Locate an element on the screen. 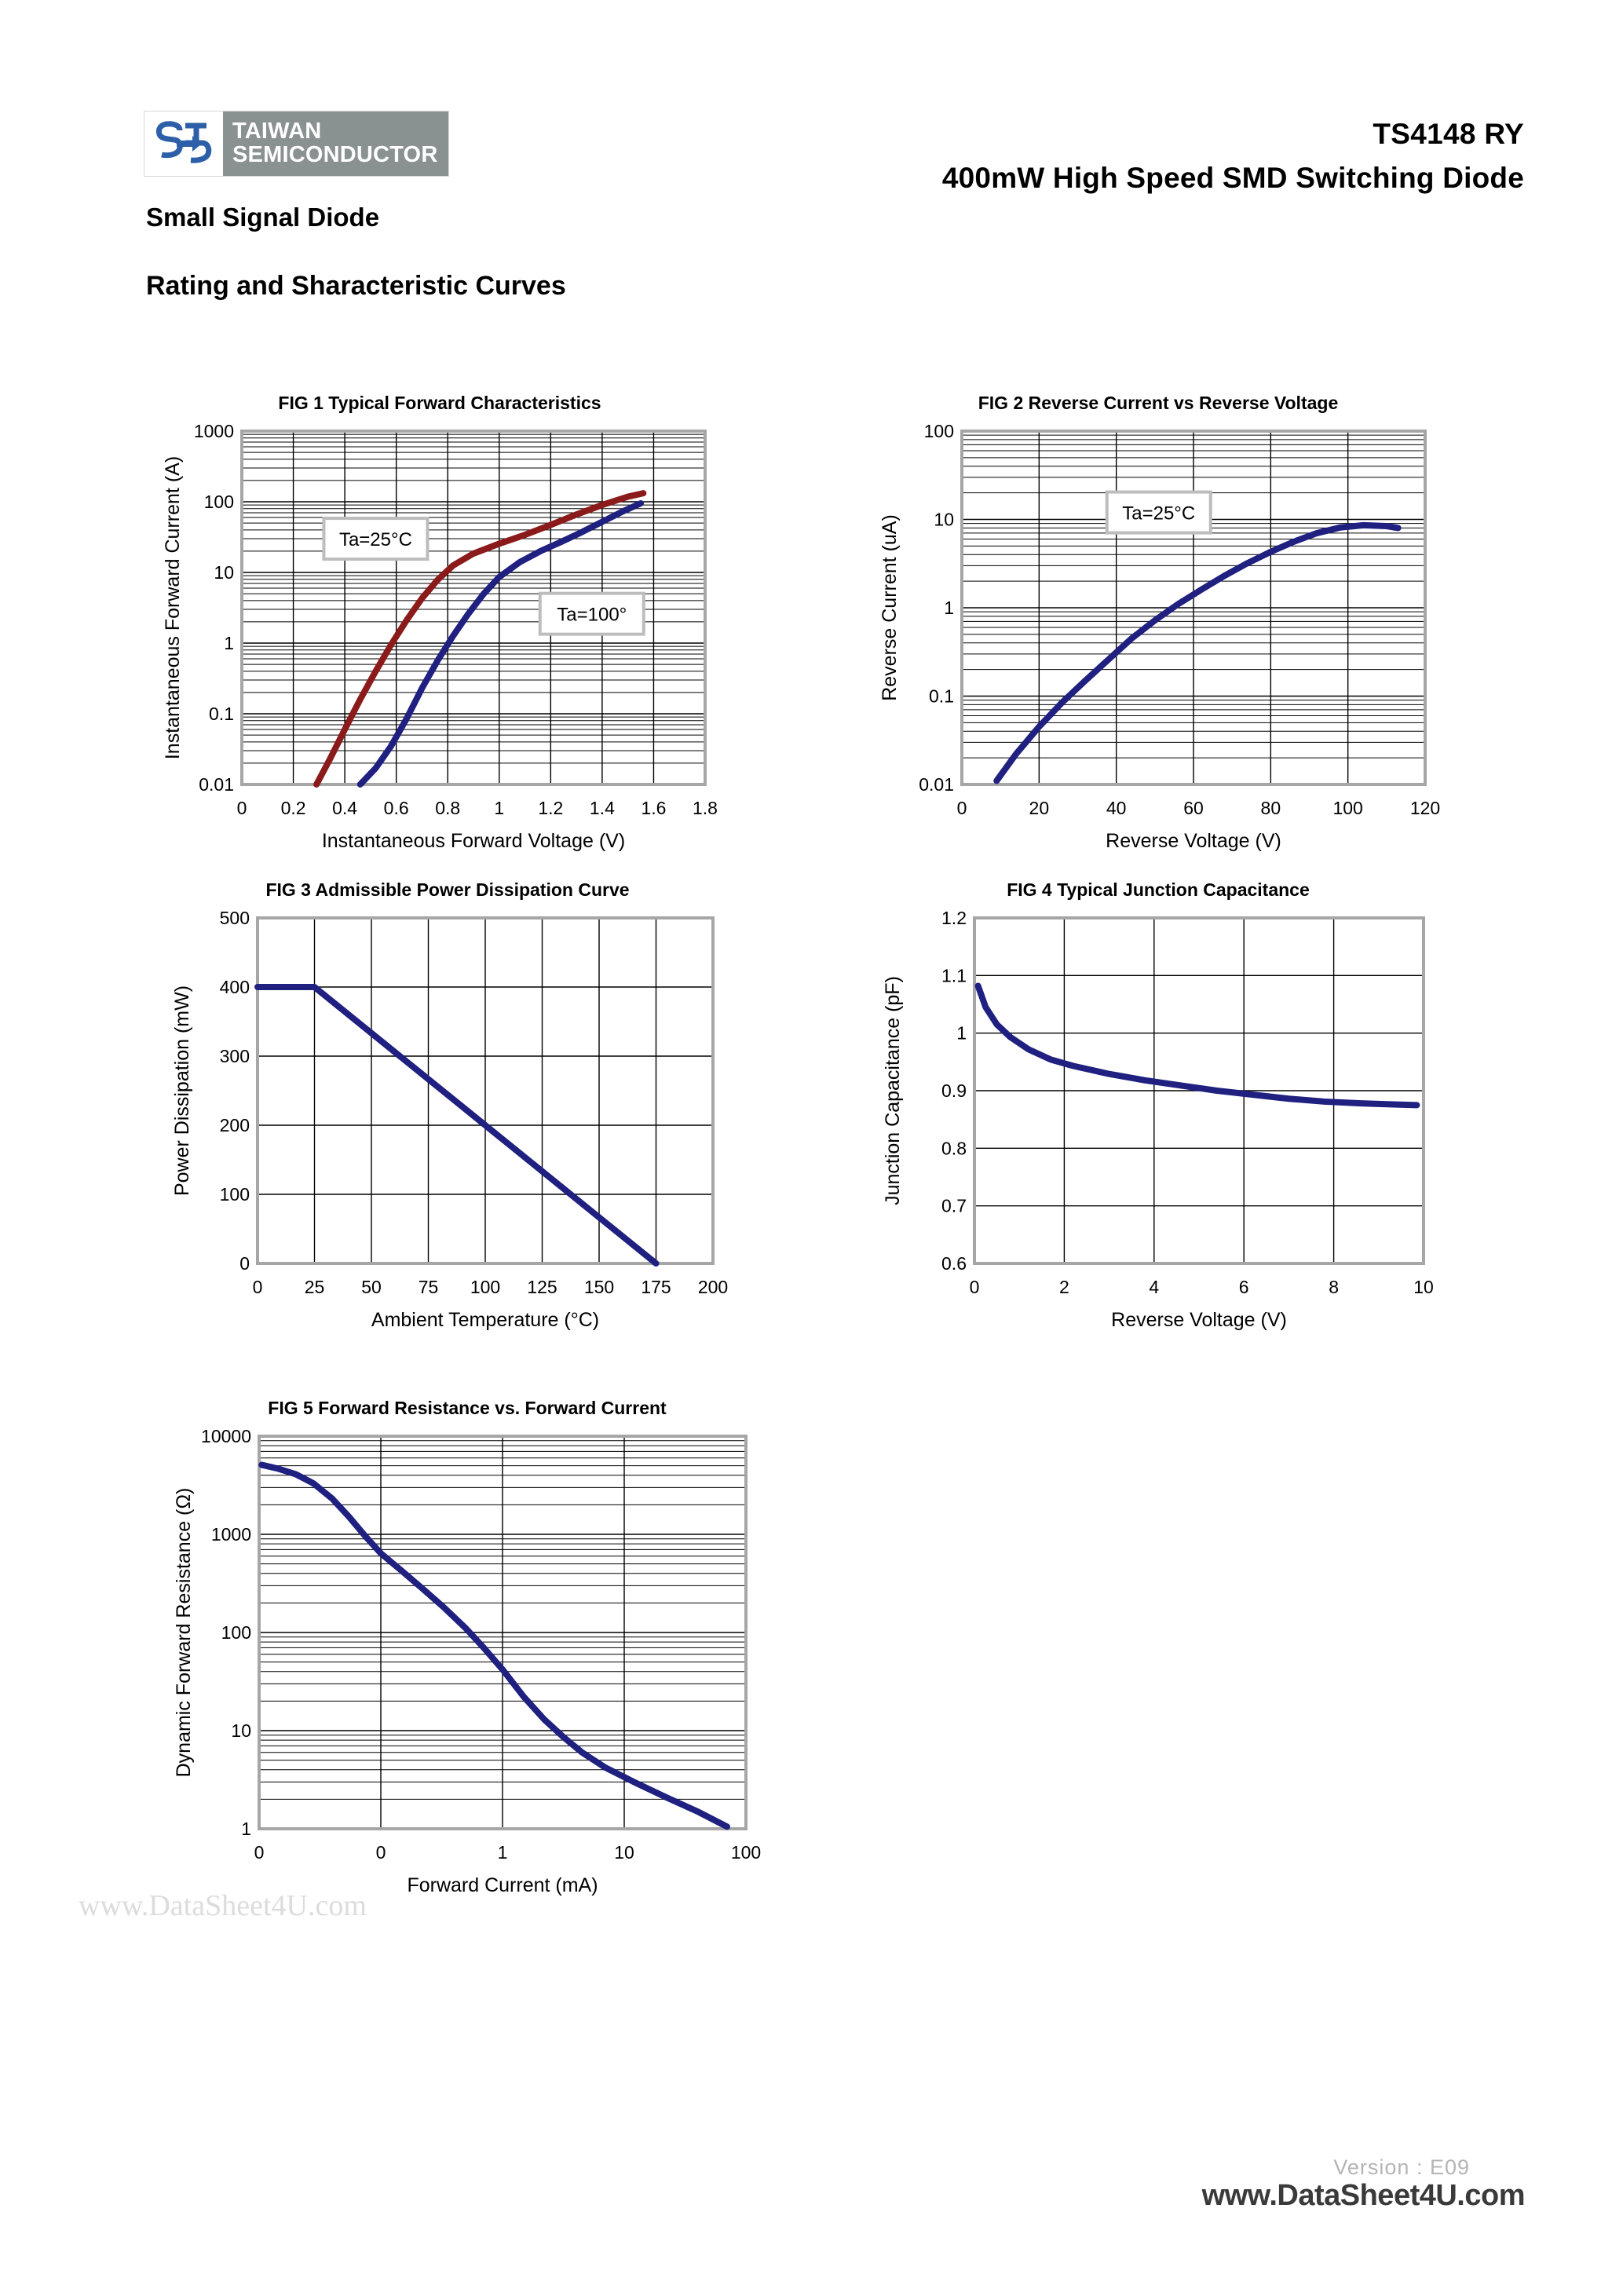 This screenshot has height=2296, width=1623. svg-text: 500 is located at coordinates (235, 918).